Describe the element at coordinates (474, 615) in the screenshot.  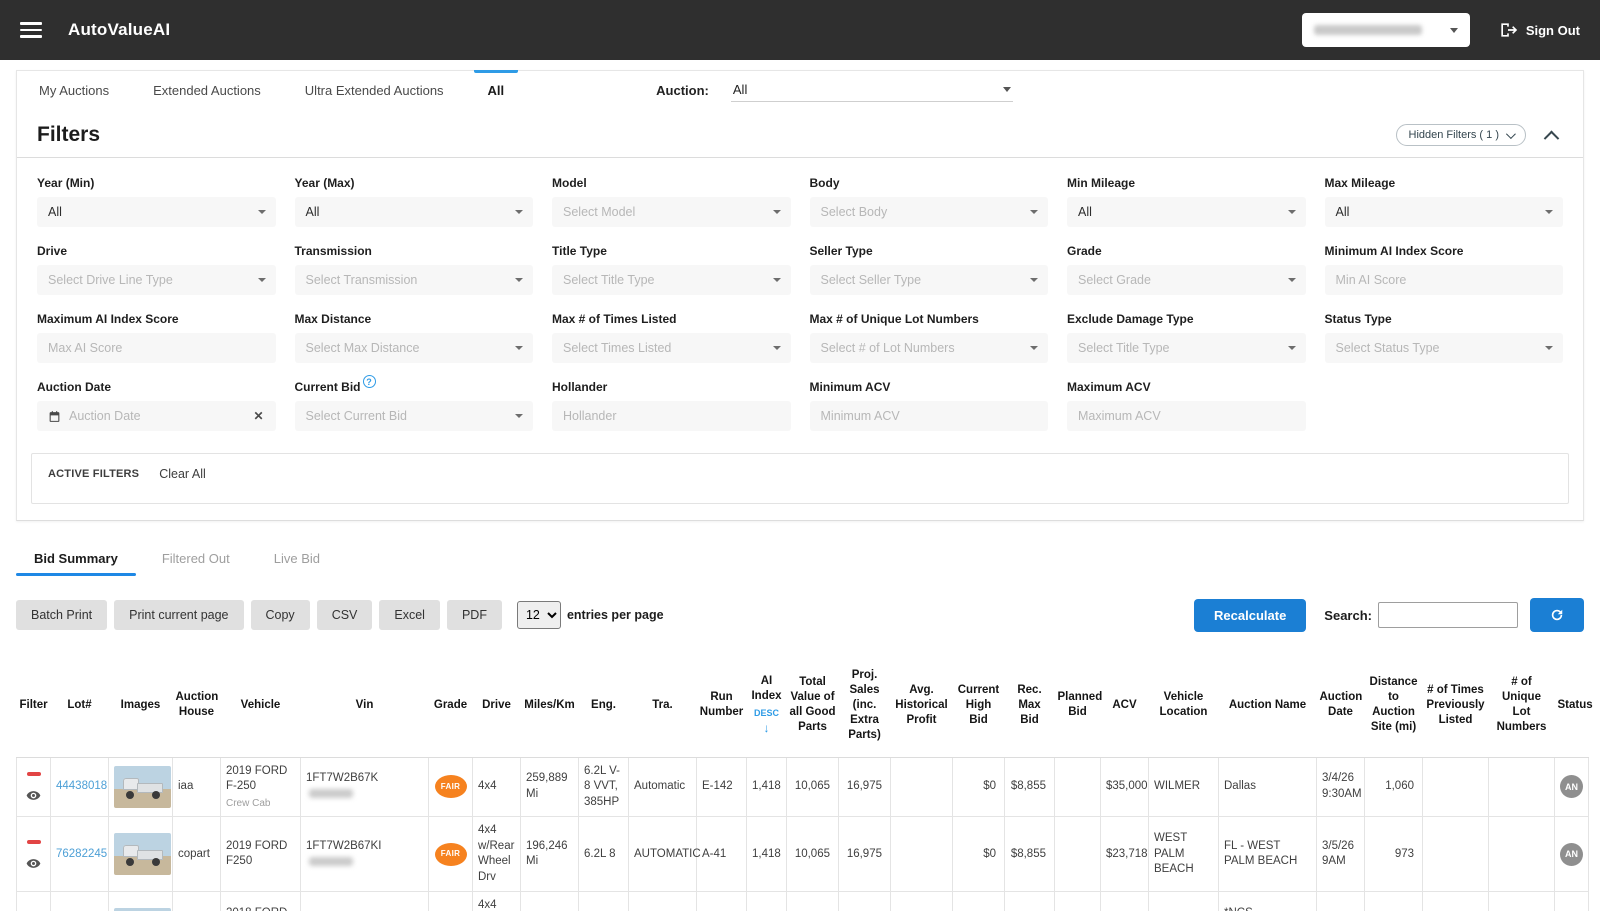
I see `pdf-button: PDF` at that location.